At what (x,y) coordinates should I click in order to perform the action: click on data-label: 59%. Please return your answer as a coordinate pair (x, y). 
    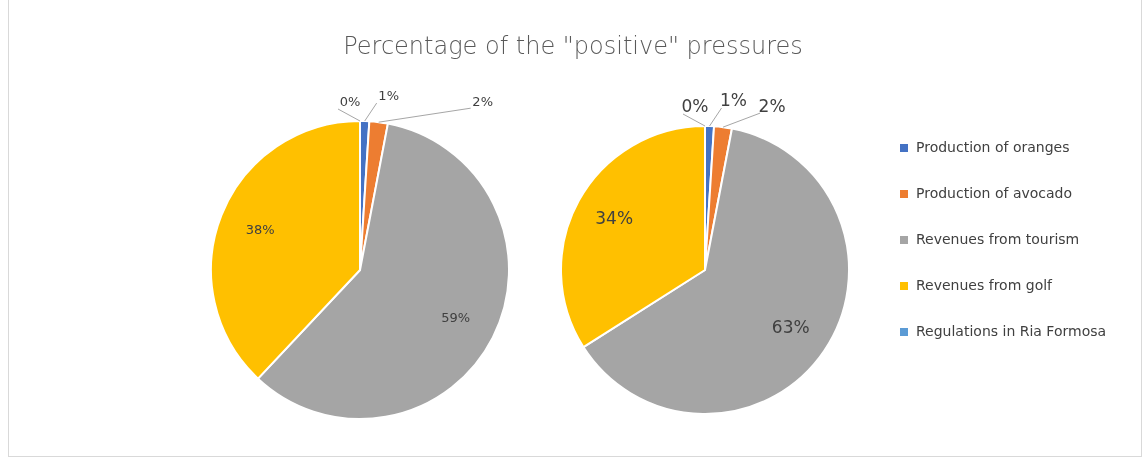
    Looking at the image, I should click on (456, 318).